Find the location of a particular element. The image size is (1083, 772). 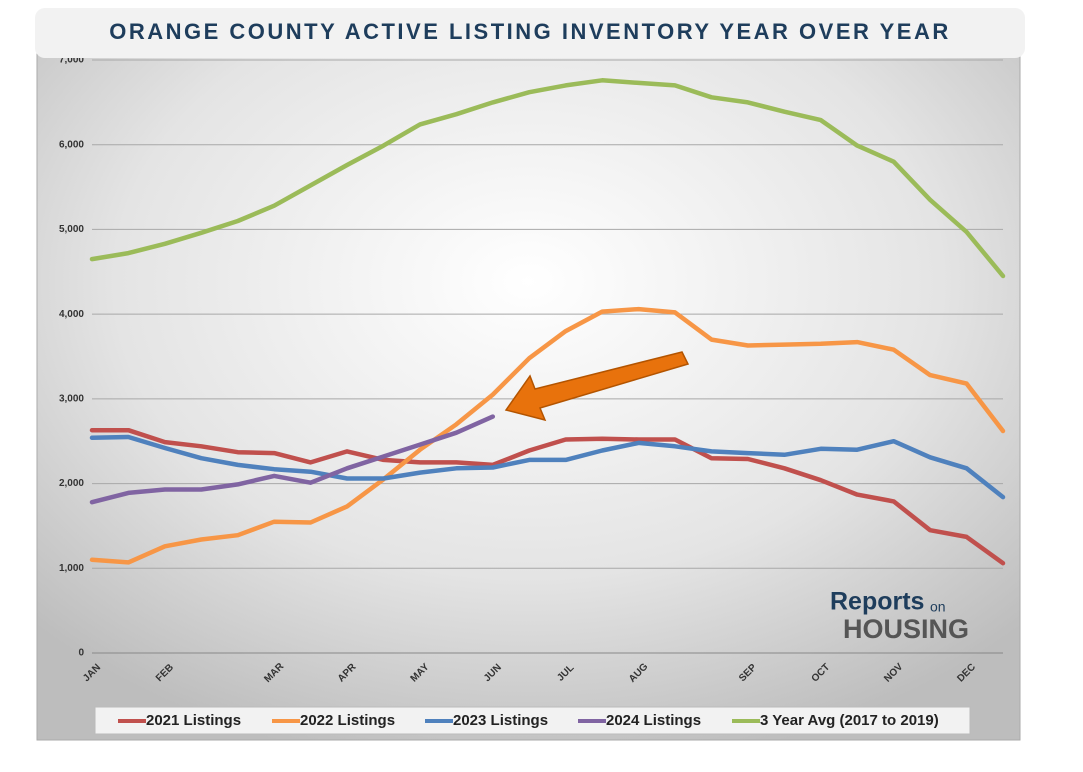

legend-label: 3 Year Avg (2017 to 2019) is located at coordinates (849, 720).